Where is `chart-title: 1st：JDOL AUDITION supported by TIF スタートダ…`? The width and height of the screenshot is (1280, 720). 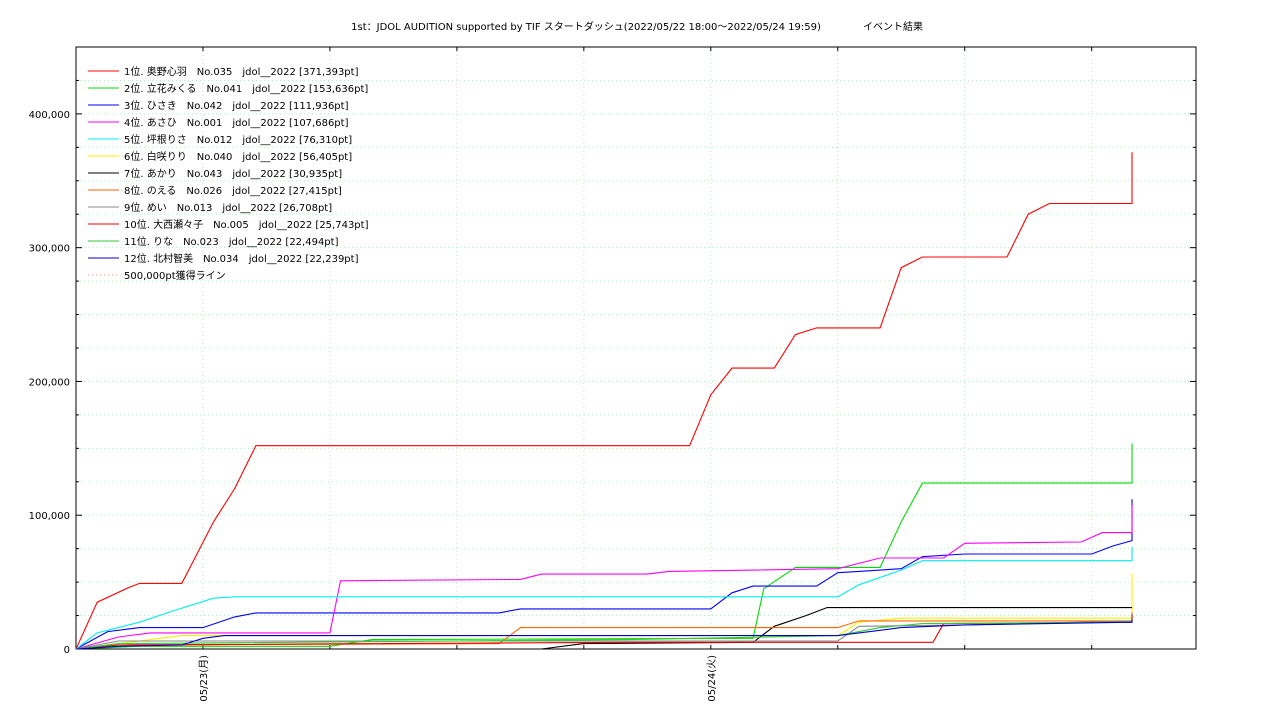 chart-title: 1st：JDOL AUDITION supported by TIF スタートダ… is located at coordinates (586, 26).